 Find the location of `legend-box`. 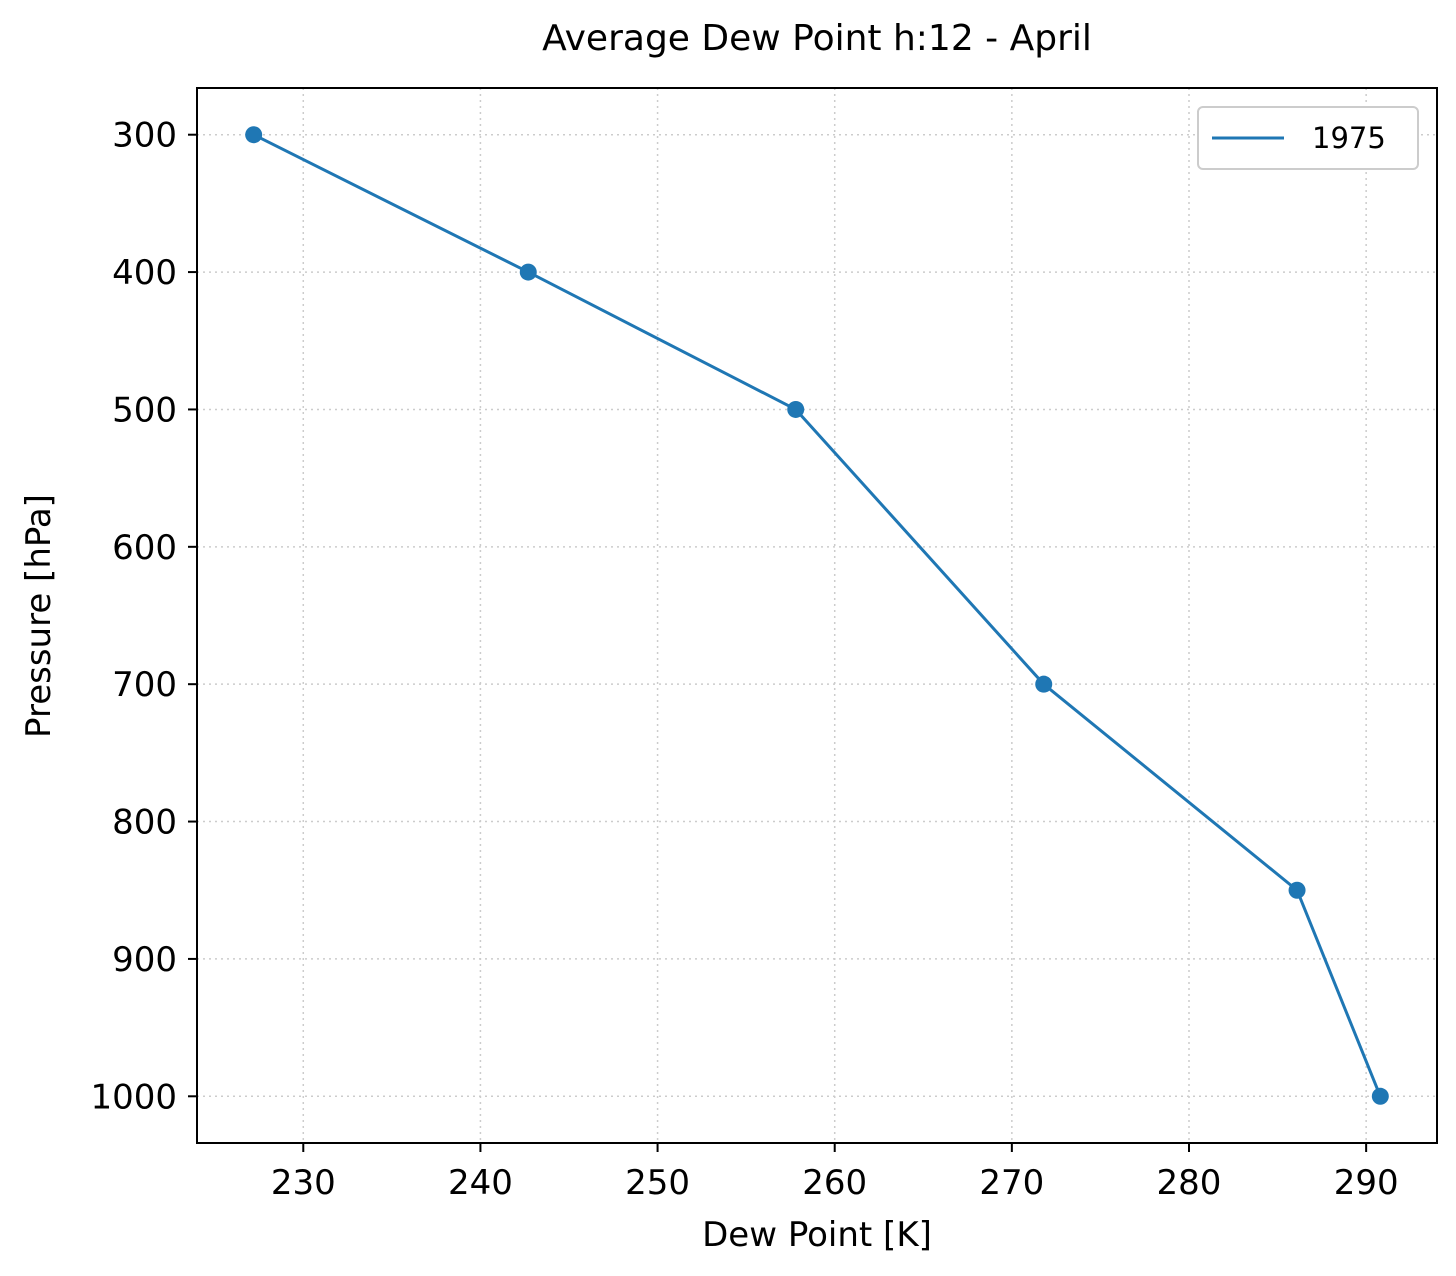

legend-box is located at coordinates (1308, 138).